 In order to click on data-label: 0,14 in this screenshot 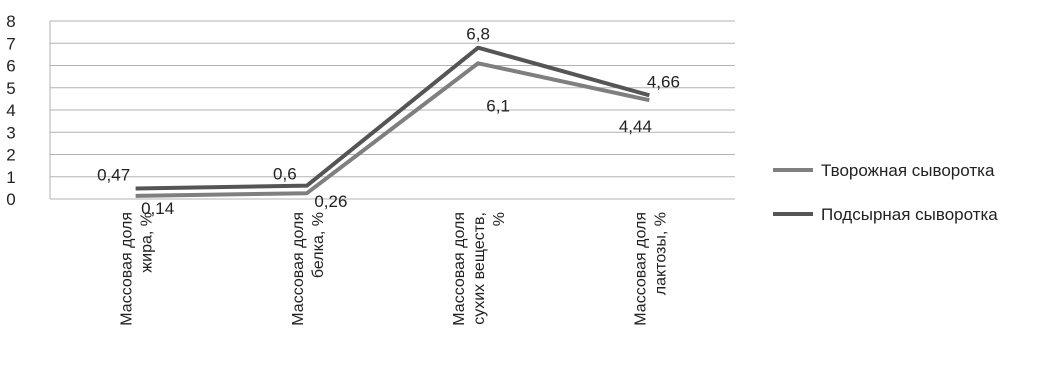, I will do `click(157, 208)`.